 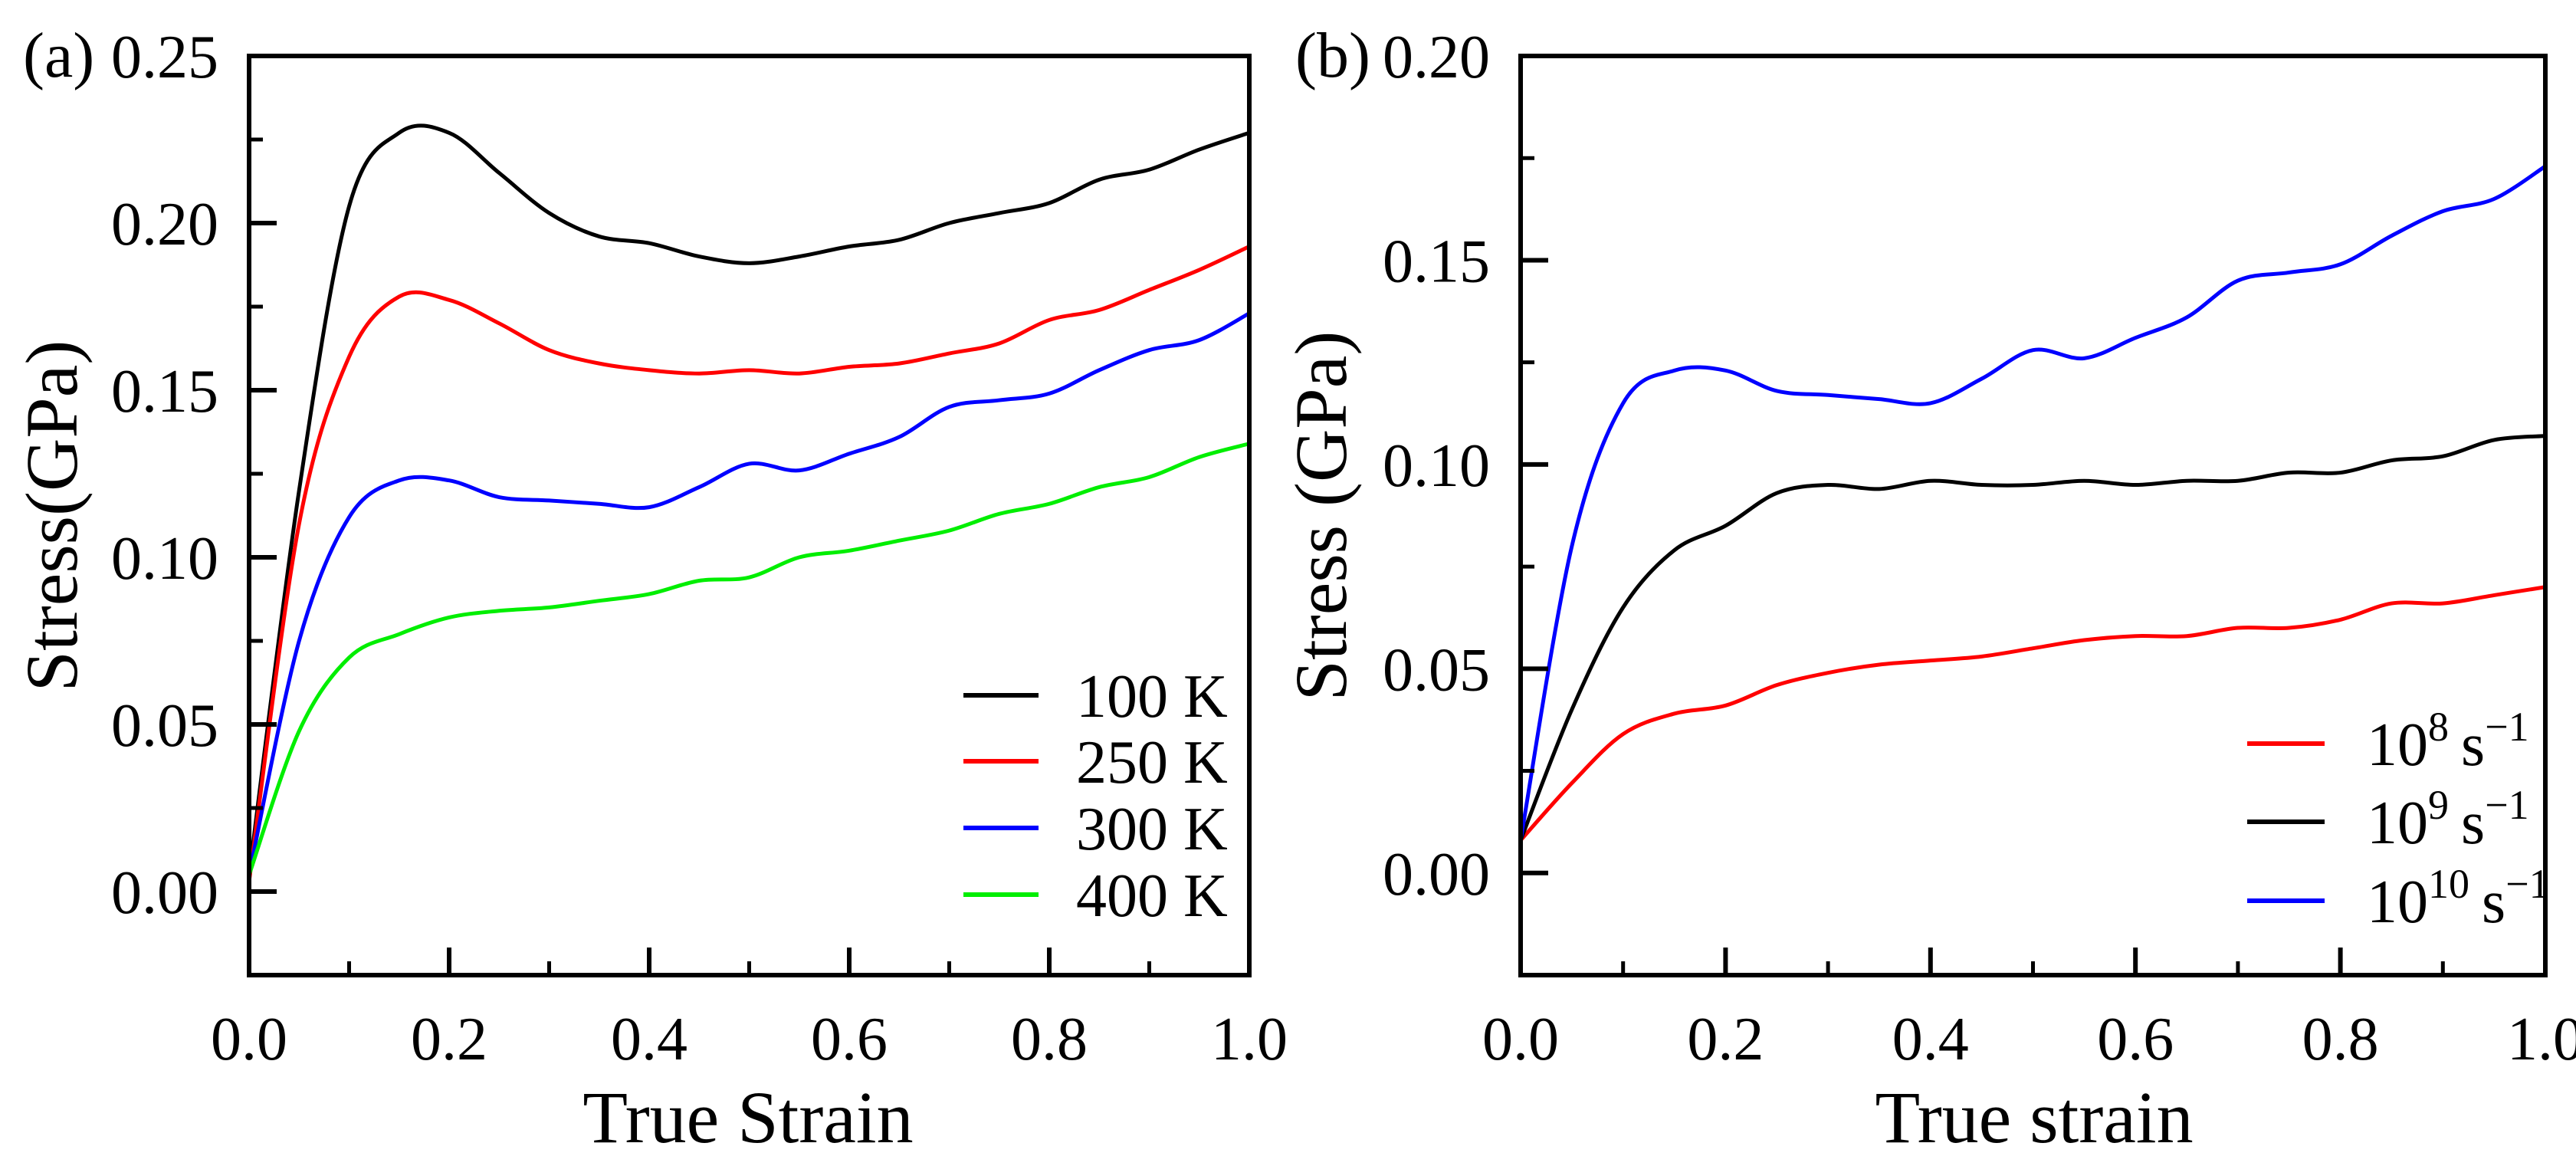 What do you see at coordinates (2034, 1117) in the screenshot?
I see `x-axis-title: True strain` at bounding box center [2034, 1117].